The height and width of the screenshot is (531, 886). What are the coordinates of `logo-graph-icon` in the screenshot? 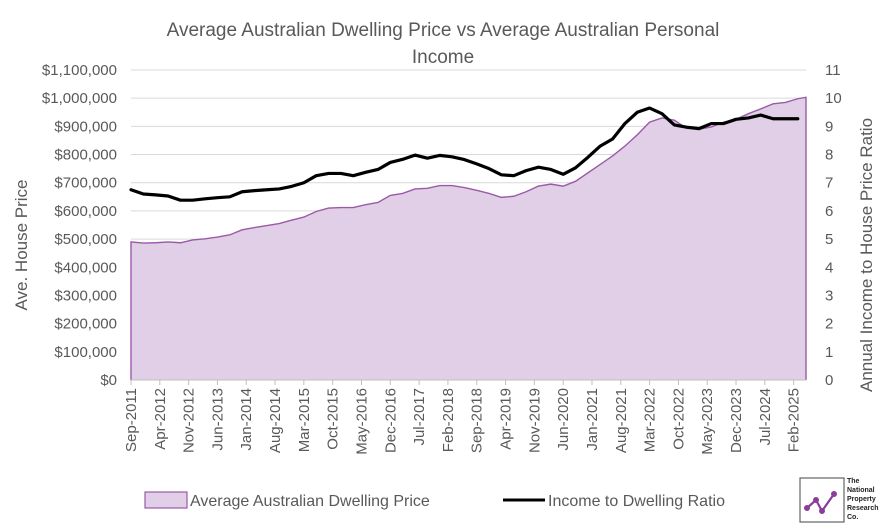 It's located at (820, 503).